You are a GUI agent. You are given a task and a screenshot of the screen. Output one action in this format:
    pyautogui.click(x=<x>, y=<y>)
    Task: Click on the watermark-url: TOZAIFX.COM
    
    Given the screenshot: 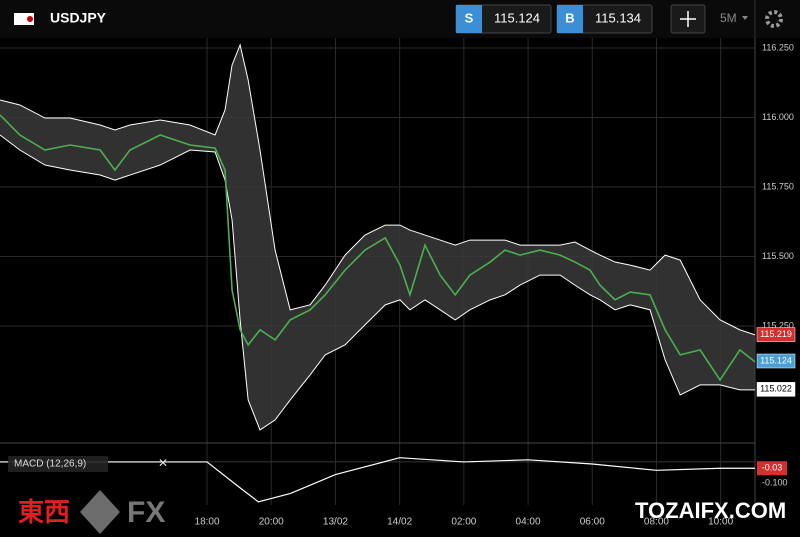 What is the action you would take?
    pyautogui.click(x=710, y=510)
    